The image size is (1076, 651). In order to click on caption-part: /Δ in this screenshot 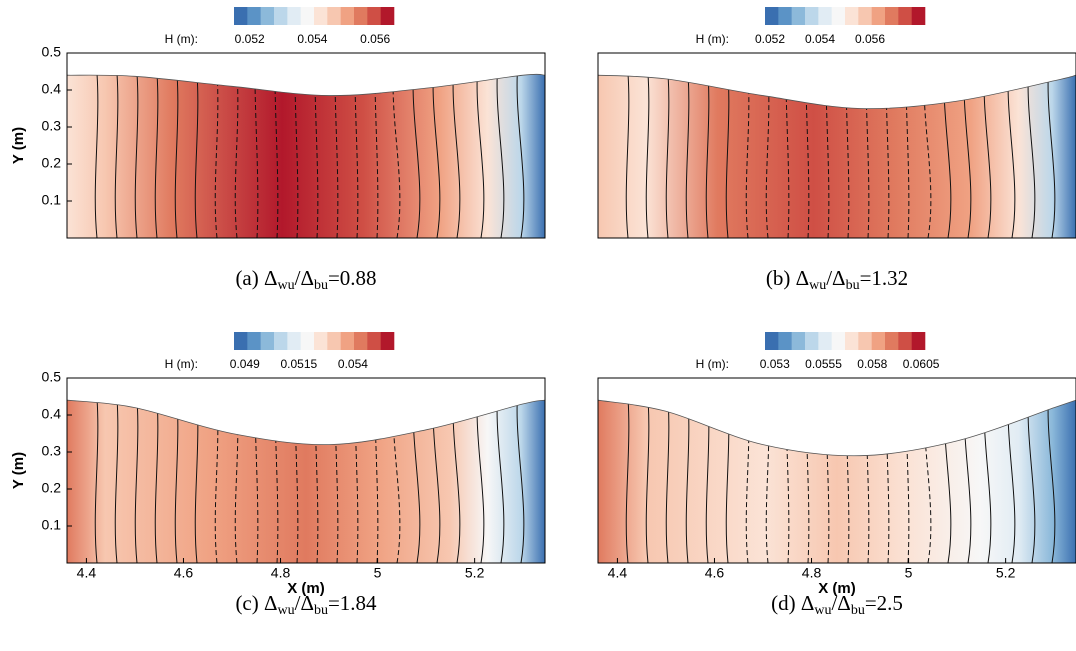, I will do `click(840, 603)`.